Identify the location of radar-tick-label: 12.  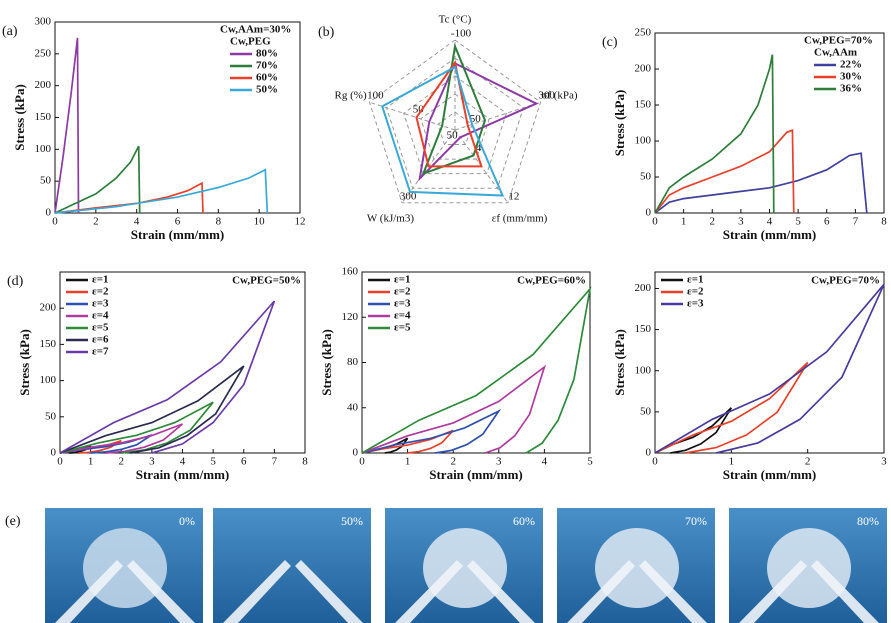
(513, 196).